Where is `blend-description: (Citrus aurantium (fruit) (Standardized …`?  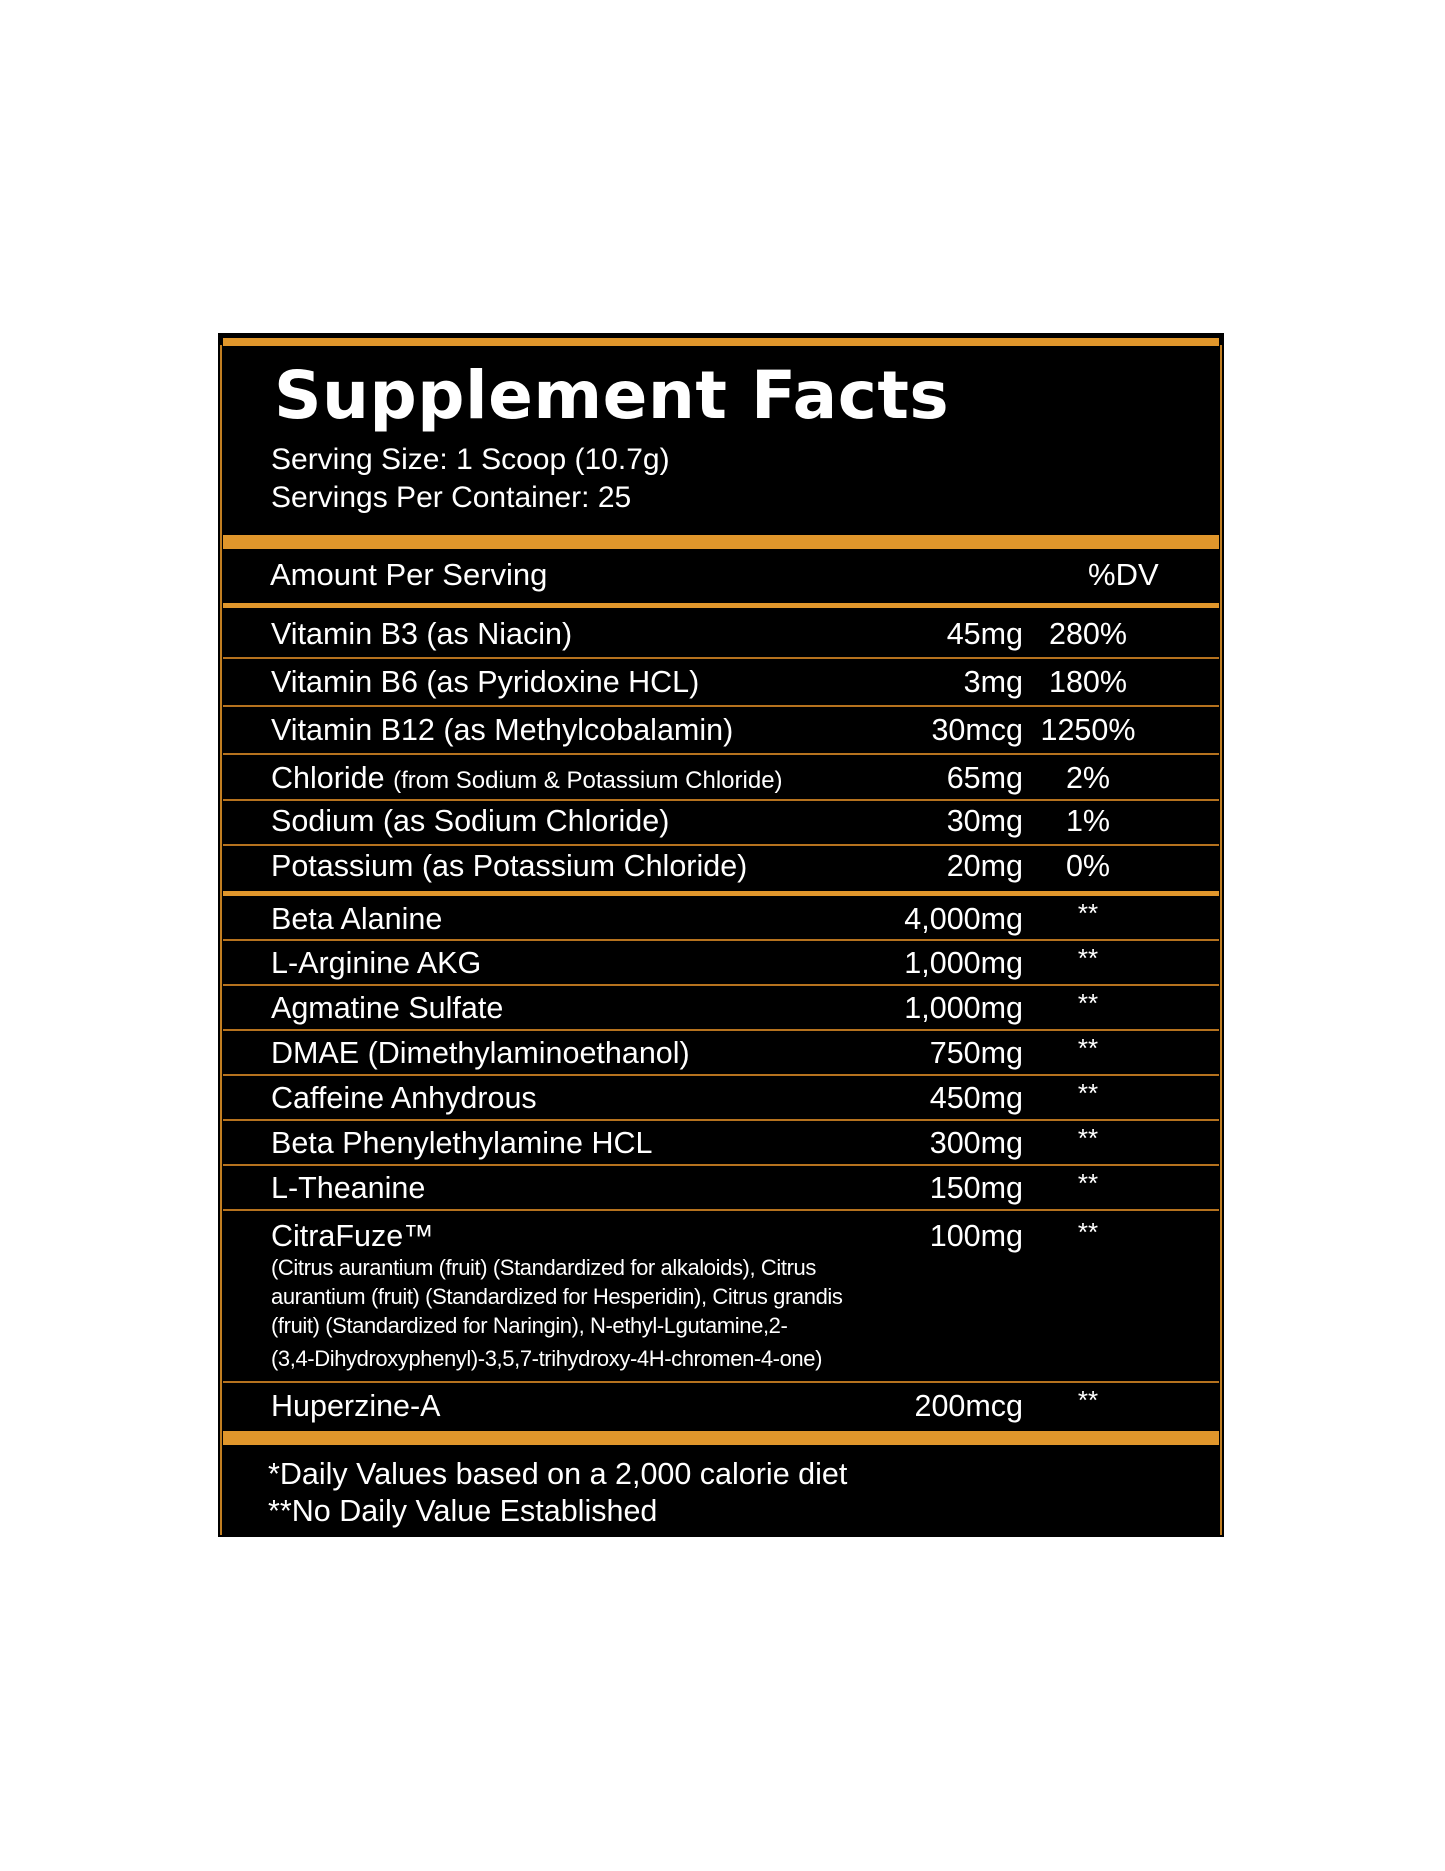
blend-description: (Citrus aurantium (fruit) (Standardized … is located at coordinates (591, 1313).